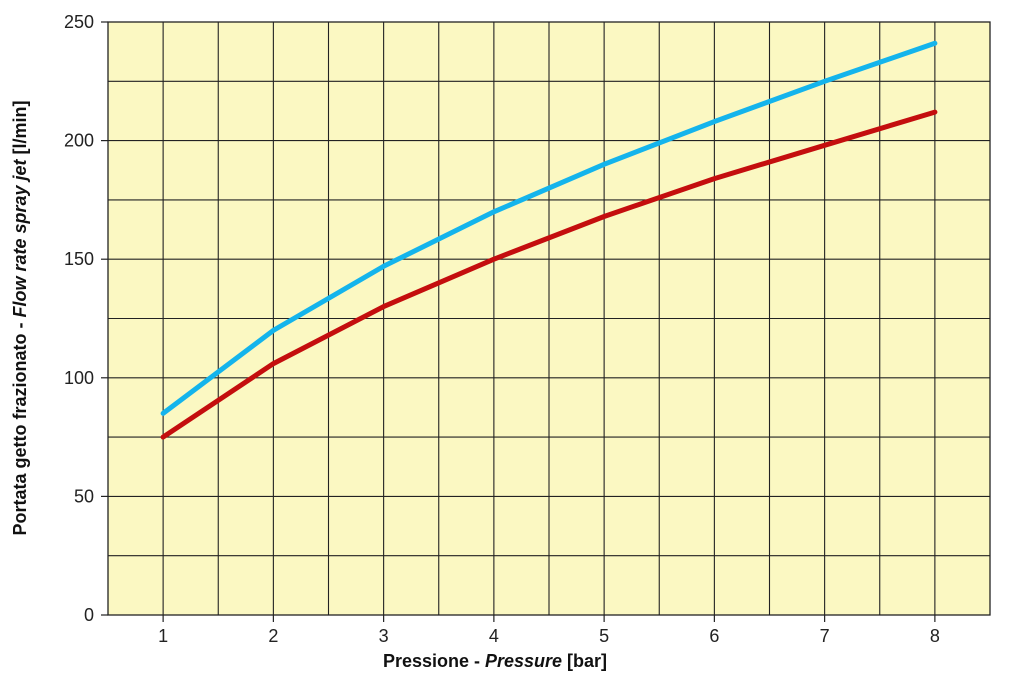  What do you see at coordinates (935, 636) in the screenshot?
I see `x-tick-label: 8` at bounding box center [935, 636].